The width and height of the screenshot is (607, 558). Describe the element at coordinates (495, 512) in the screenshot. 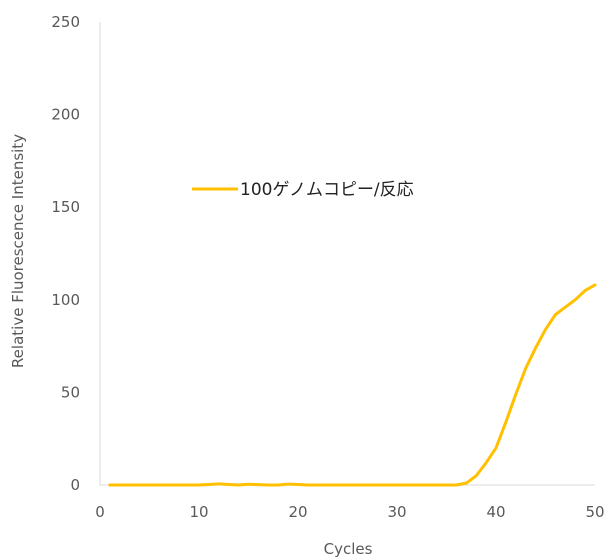

I see `x-tick-label: 40` at that location.